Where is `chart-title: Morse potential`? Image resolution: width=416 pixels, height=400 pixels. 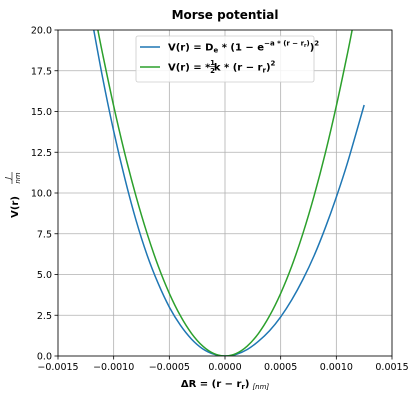
chart-title: Morse potential is located at coordinates (225, 15).